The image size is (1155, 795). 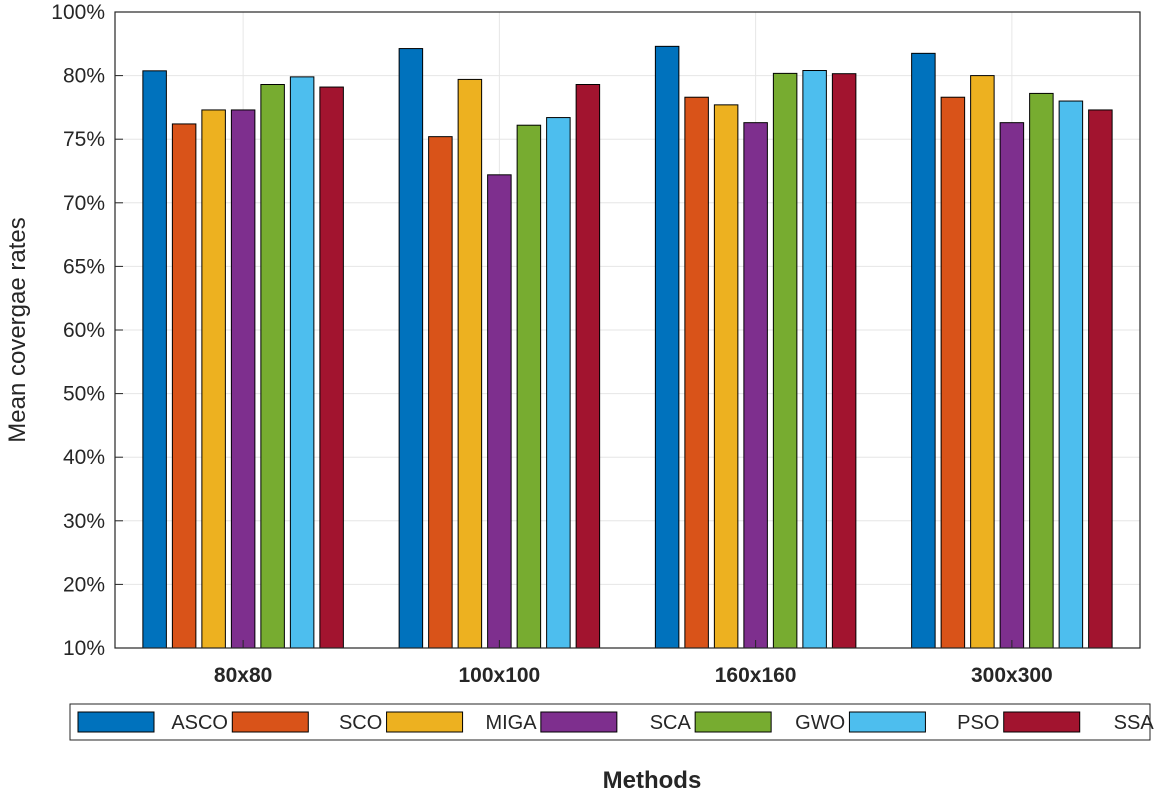 I want to click on legend-label-pso: PSO, so click(x=978, y=723).